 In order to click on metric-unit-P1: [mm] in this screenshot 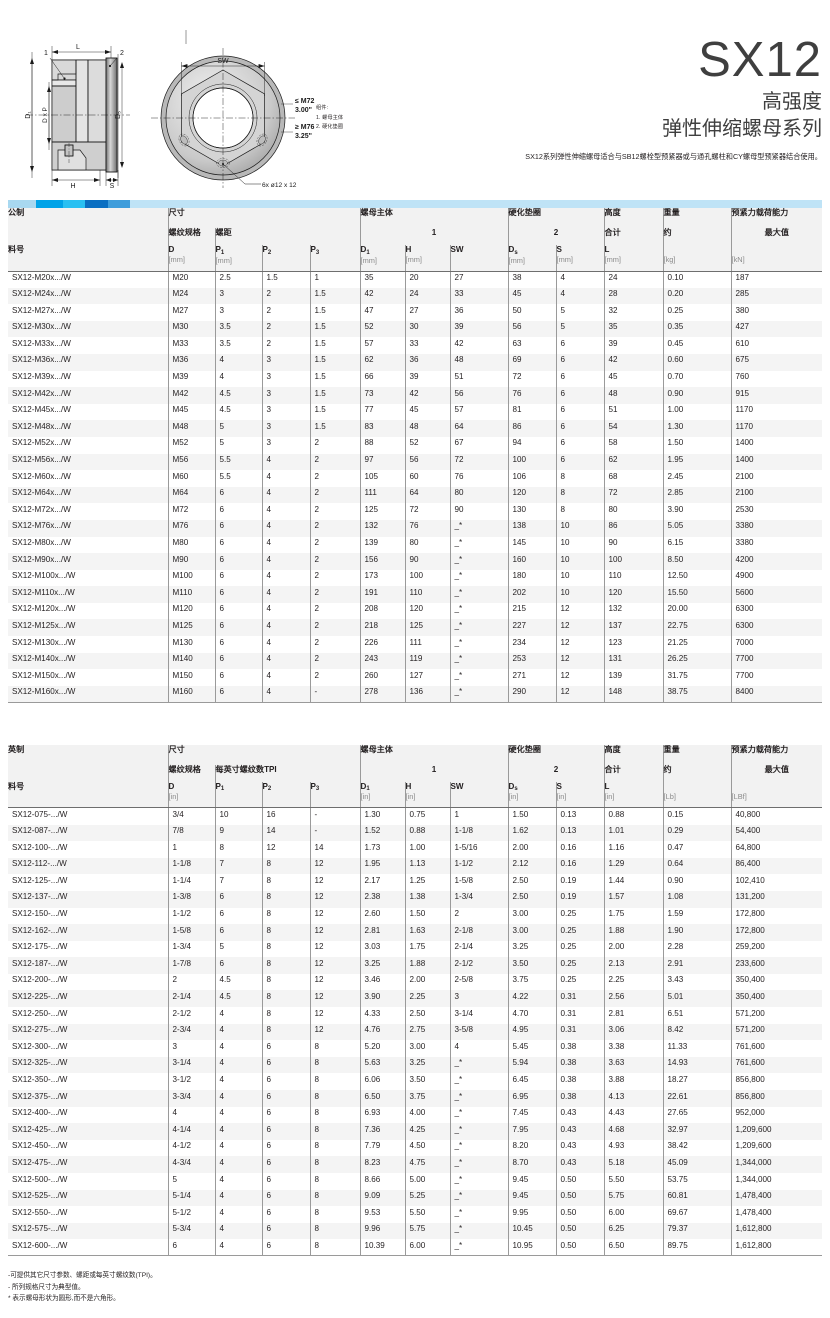, I will do `click(223, 260)`.